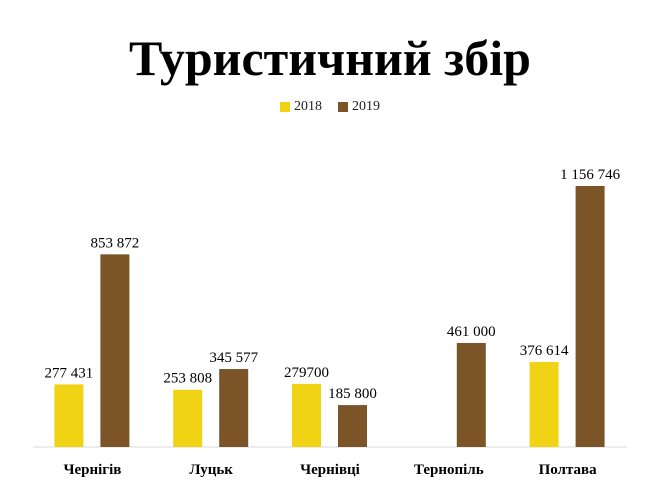 The height and width of the screenshot is (495, 660). I want to click on value-label-2018-4: 376 614, so click(544, 351).